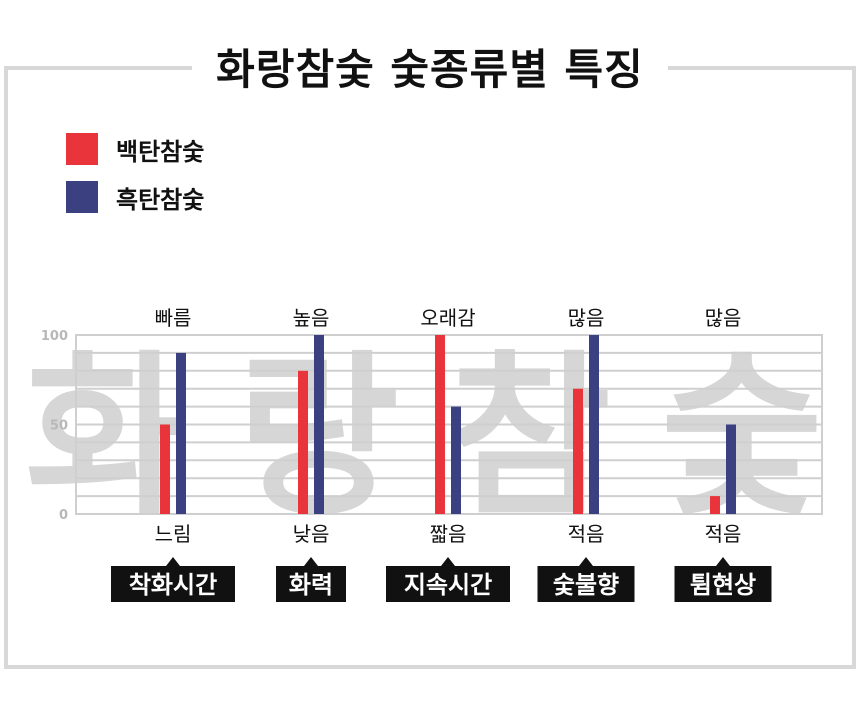  Describe the element at coordinates (173, 318) in the screenshot. I see `top-scale-label: 빠름` at that location.